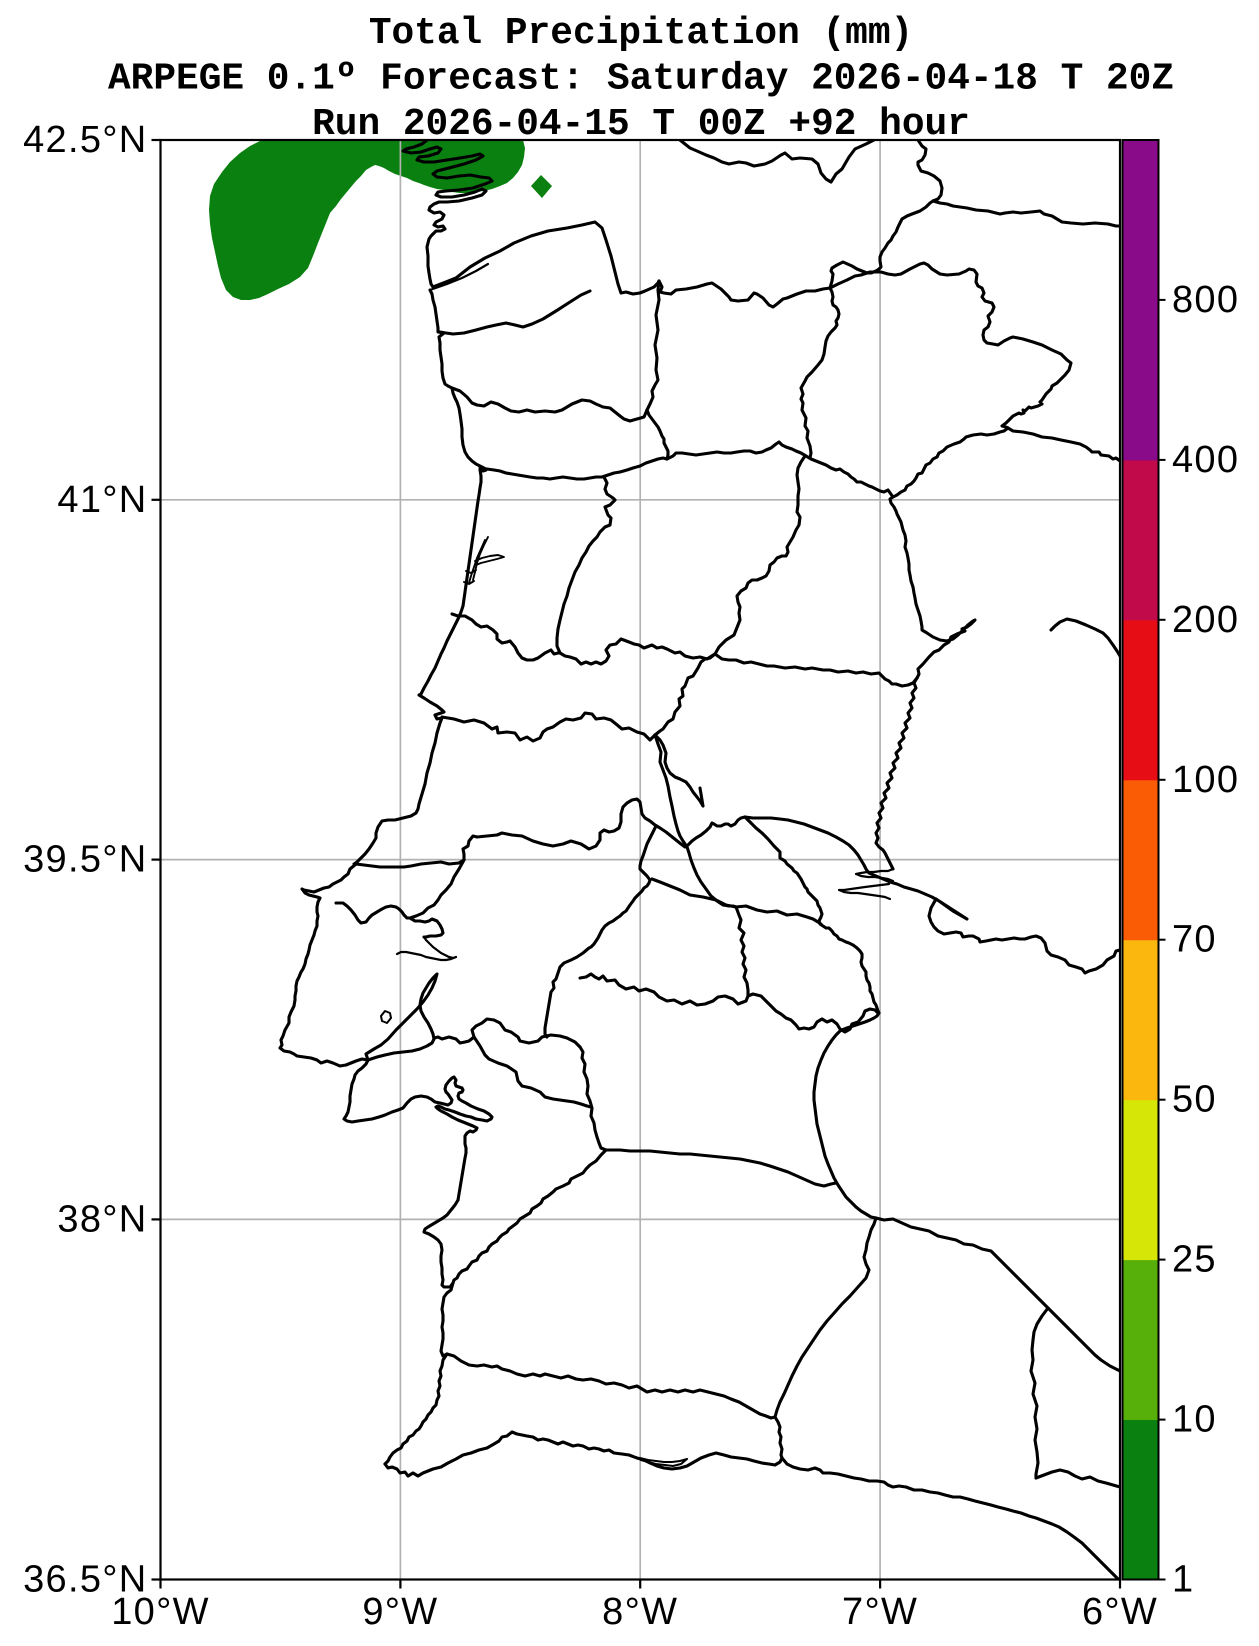  I want to click on svg-text: 100, so click(1205, 780).